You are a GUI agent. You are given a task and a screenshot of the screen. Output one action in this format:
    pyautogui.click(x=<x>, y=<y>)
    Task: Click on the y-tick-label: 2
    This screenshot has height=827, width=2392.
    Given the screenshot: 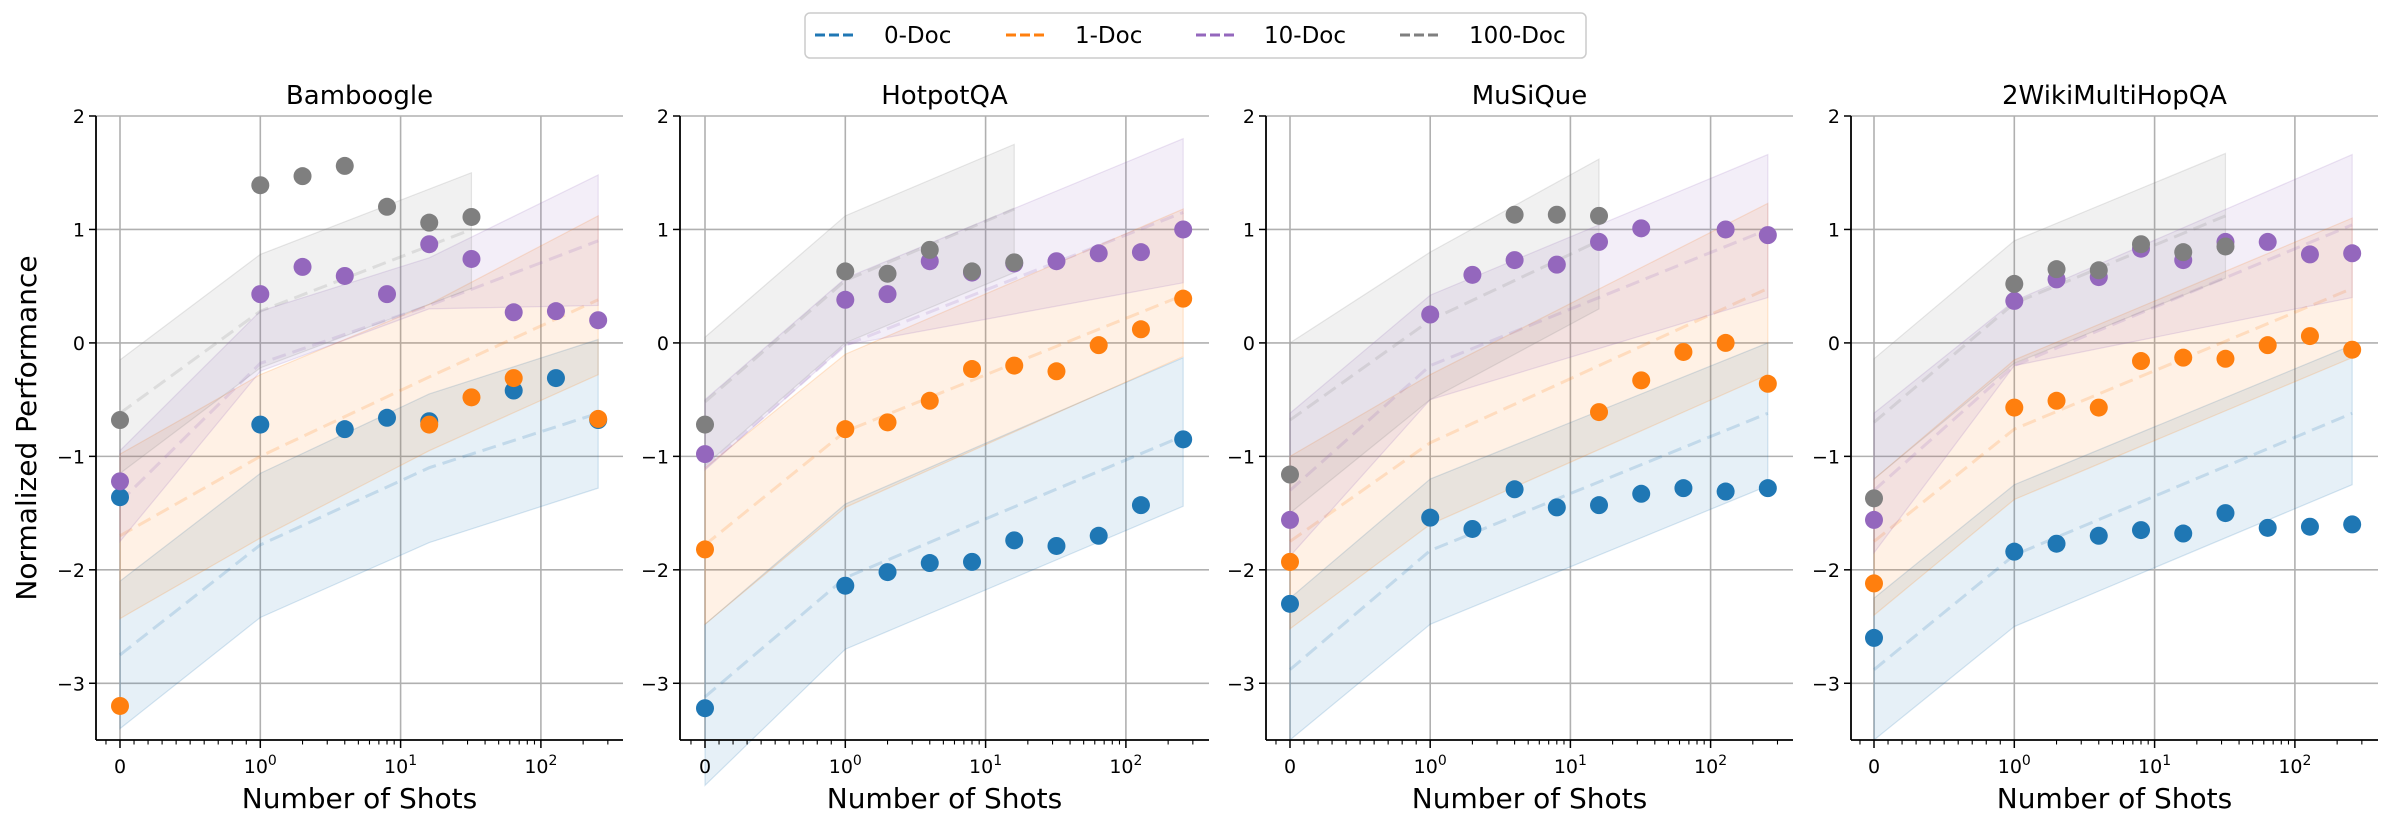 What is the action you would take?
    pyautogui.click(x=1834, y=117)
    